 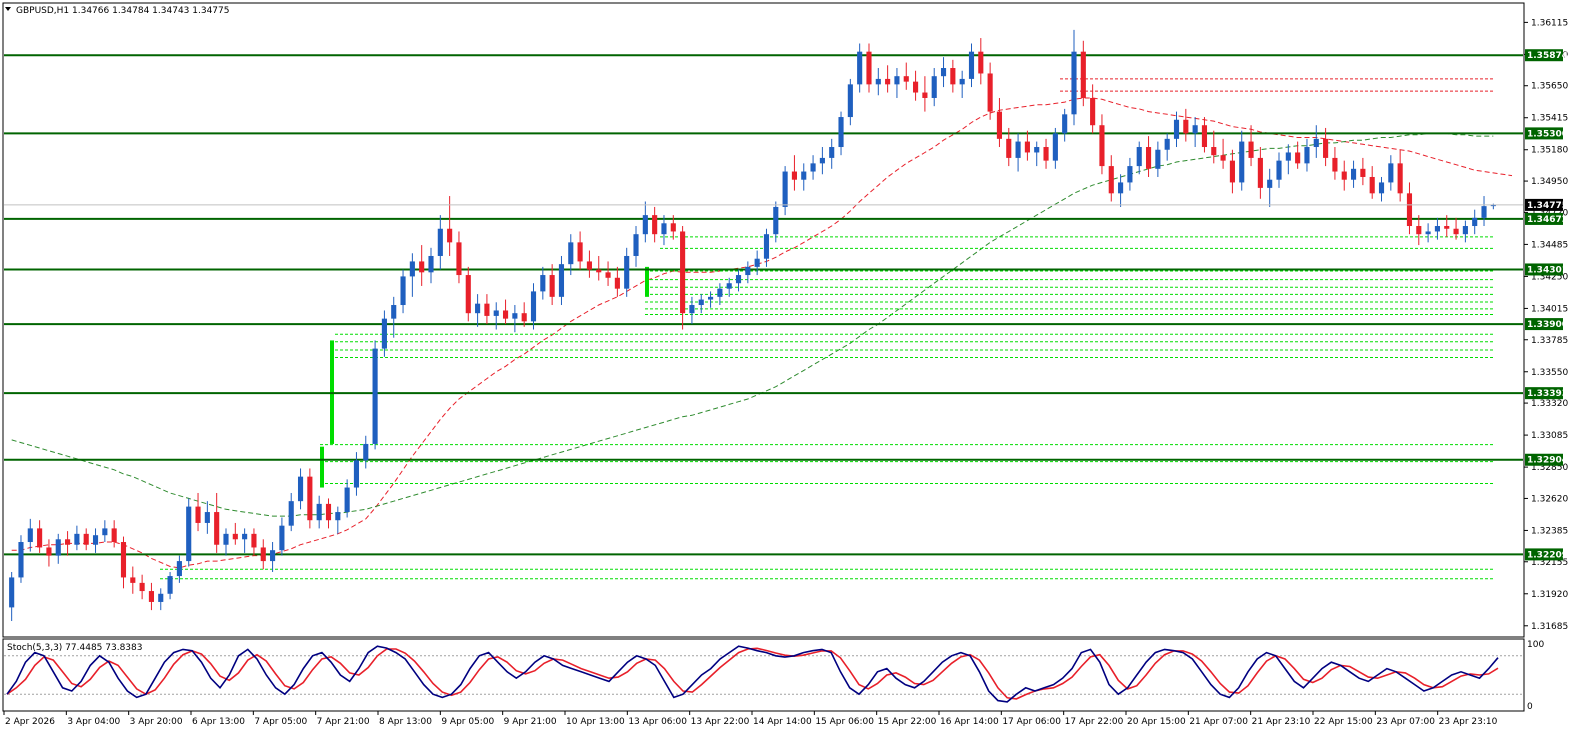 What do you see at coordinates (1549, 499) in the screenshot?
I see `price-tick-label: 1.32620` at bounding box center [1549, 499].